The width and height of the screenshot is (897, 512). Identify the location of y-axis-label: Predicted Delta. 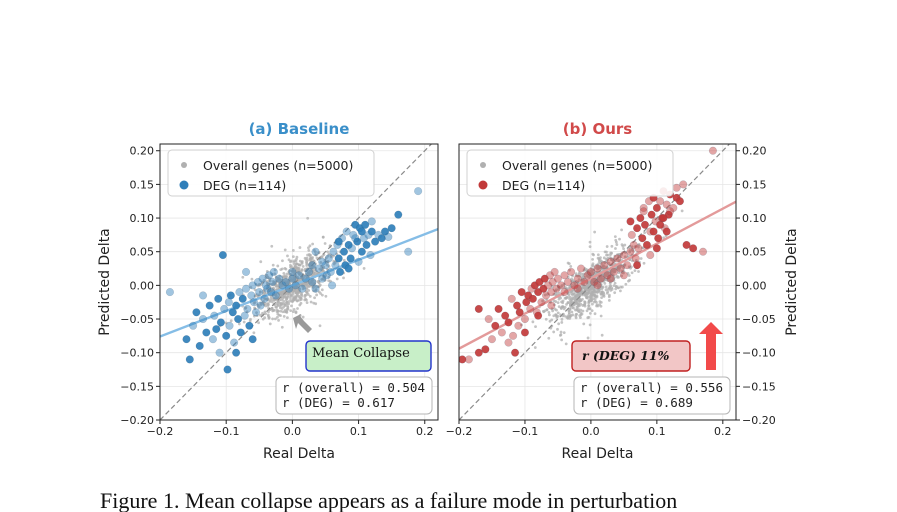
(105, 282).